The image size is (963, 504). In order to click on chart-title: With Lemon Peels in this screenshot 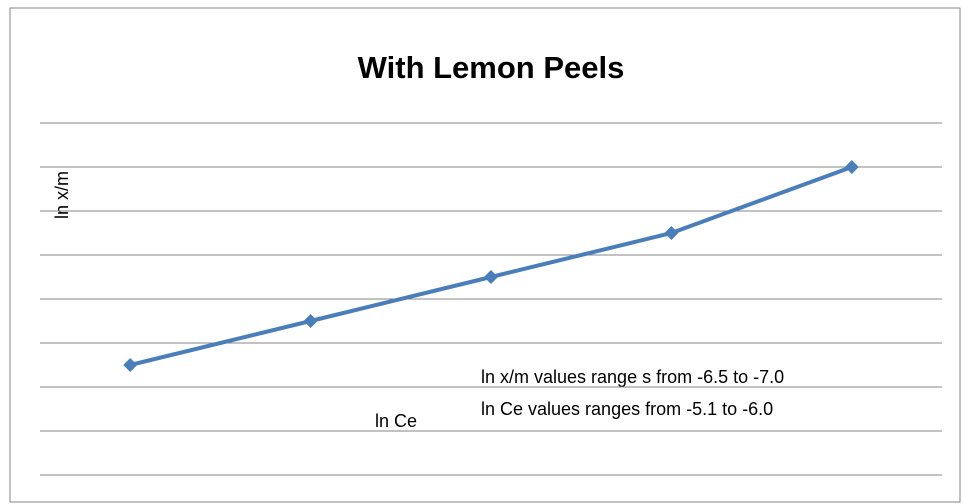, I will do `click(491, 67)`.